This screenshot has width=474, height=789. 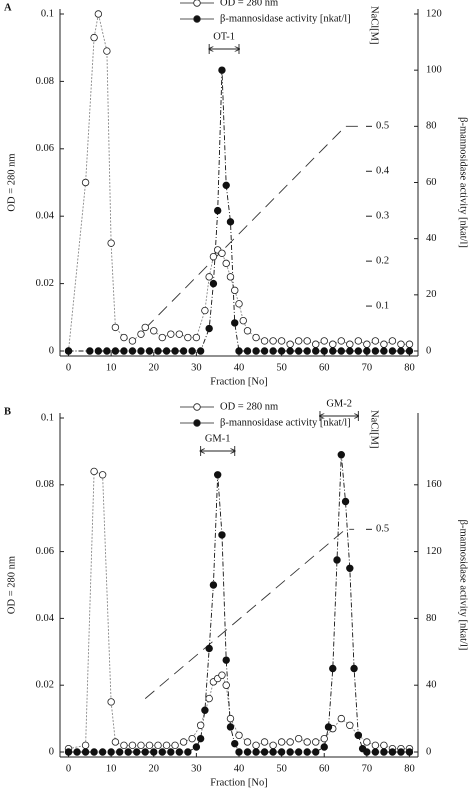 What do you see at coordinates (45, 484) in the screenshot?
I see `y-tick-label: 0.08` at bounding box center [45, 484].